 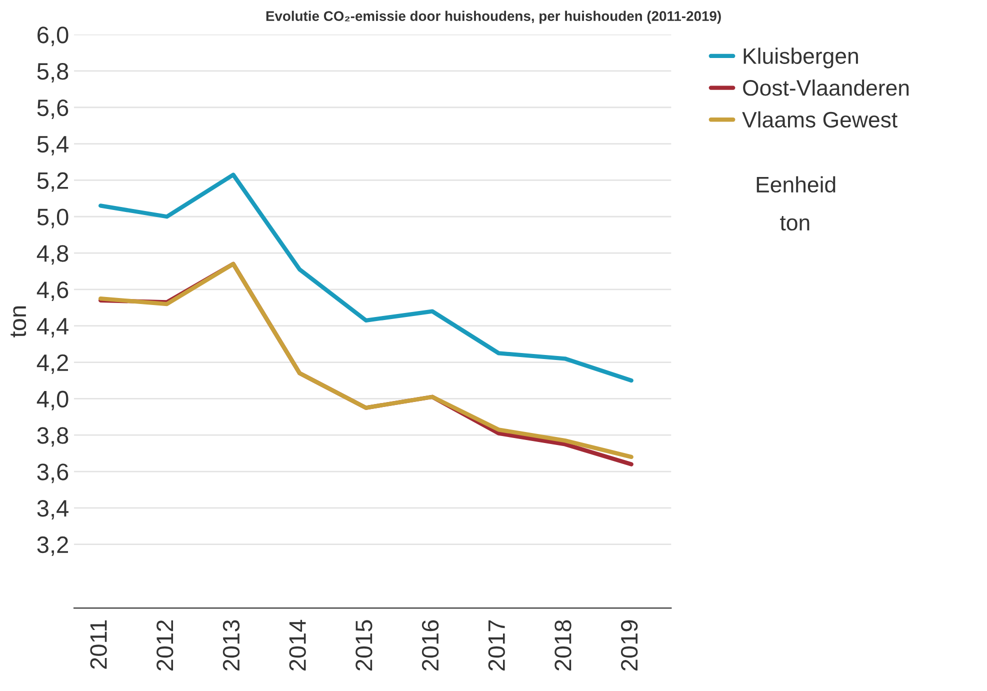 I want to click on x-tick-label: 2014, so click(x=297, y=645).